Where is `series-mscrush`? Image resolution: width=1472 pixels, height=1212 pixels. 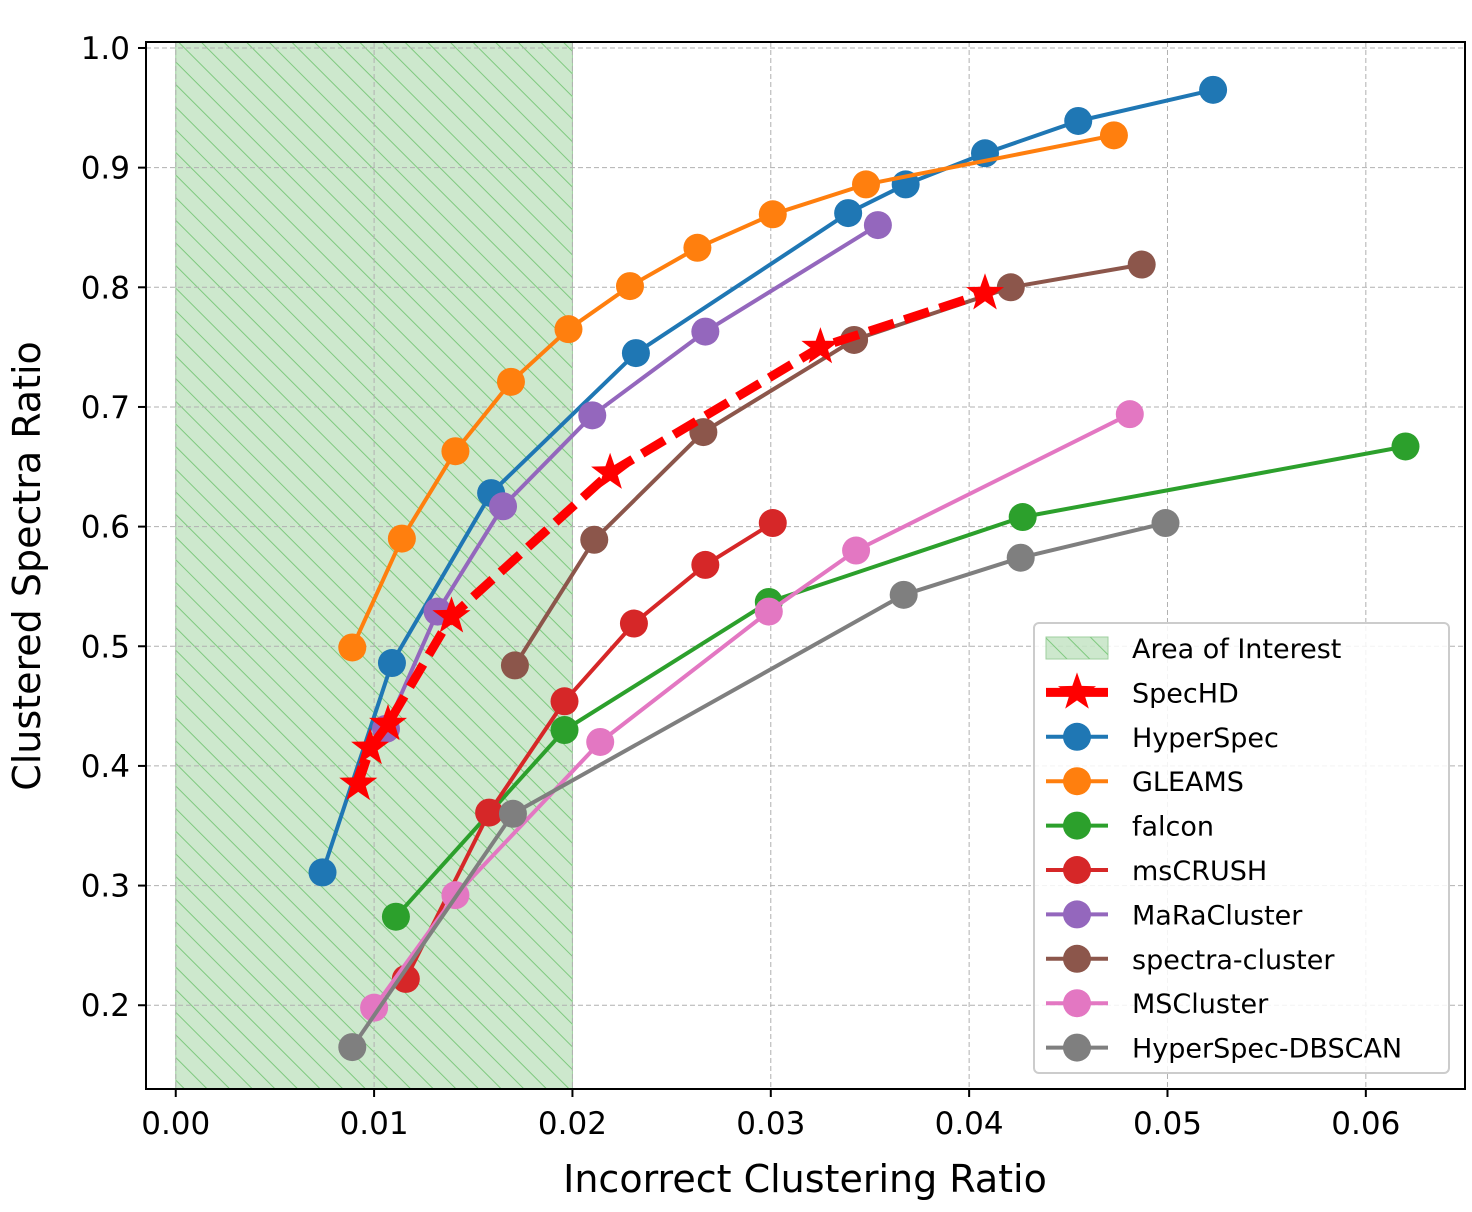 series-mscrush is located at coordinates (589, 751).